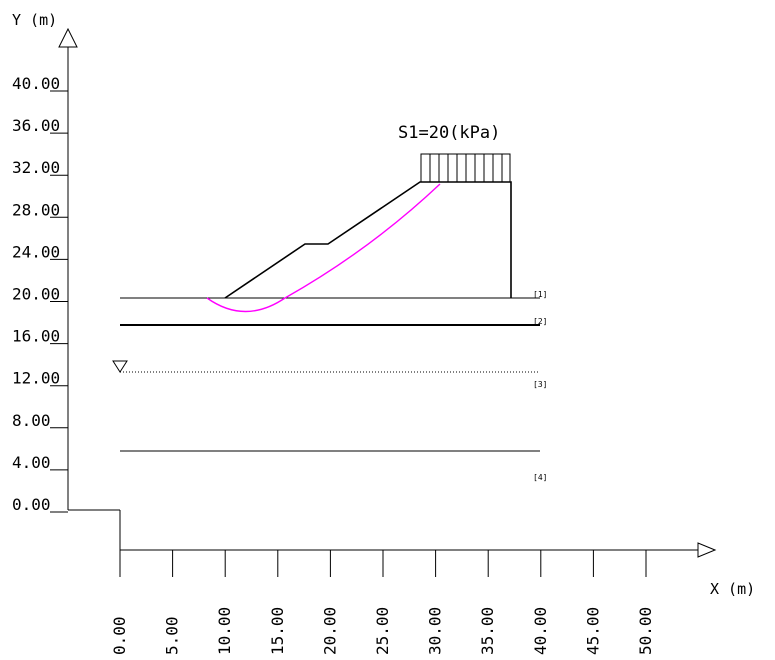 Image resolution: width=775 pixels, height=660 pixels. What do you see at coordinates (540, 294) in the screenshot?
I see `layer-label-1: [1]` at bounding box center [540, 294].